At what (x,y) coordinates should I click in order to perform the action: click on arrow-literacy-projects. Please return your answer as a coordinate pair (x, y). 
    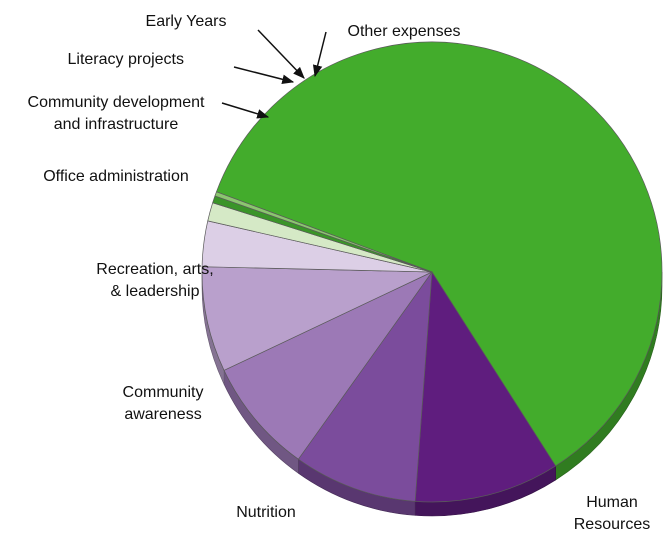
    Looking at the image, I should click on (264, 75).